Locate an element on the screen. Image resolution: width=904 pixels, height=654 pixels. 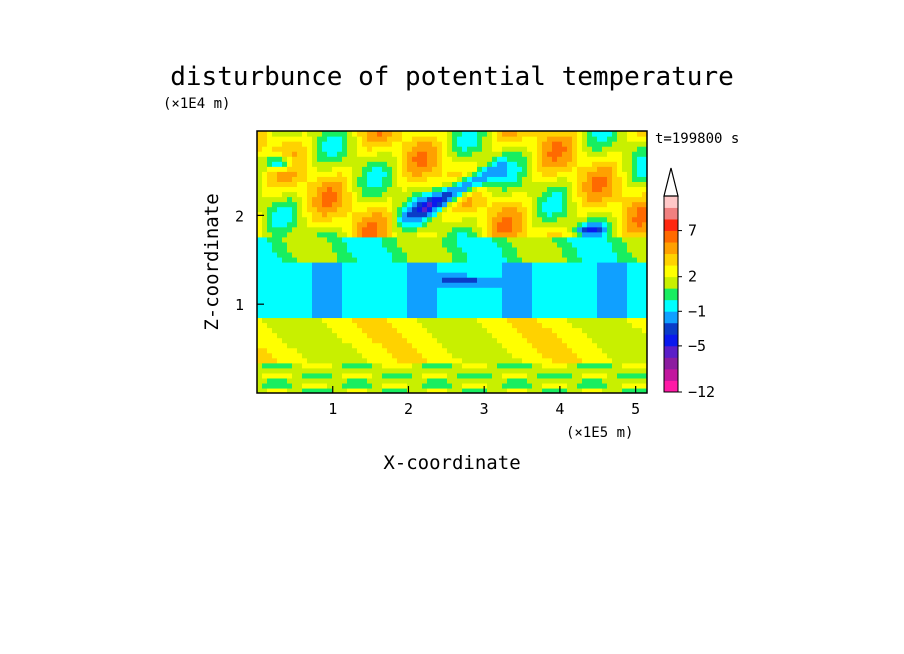
colorbar-tick-label: −5 is located at coordinates (697, 346).